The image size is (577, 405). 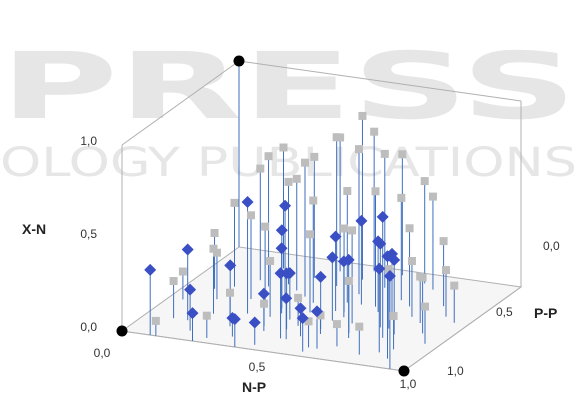 What do you see at coordinates (102, 353) in the screenshot?
I see `x-tick-0: 0,0` at bounding box center [102, 353].